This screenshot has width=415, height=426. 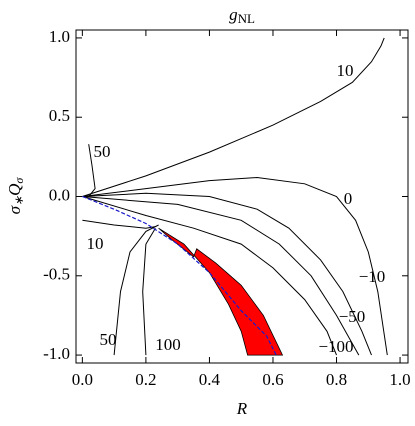 I want to click on y-axis-label: σ∗Qσ, so click(x=15, y=196).